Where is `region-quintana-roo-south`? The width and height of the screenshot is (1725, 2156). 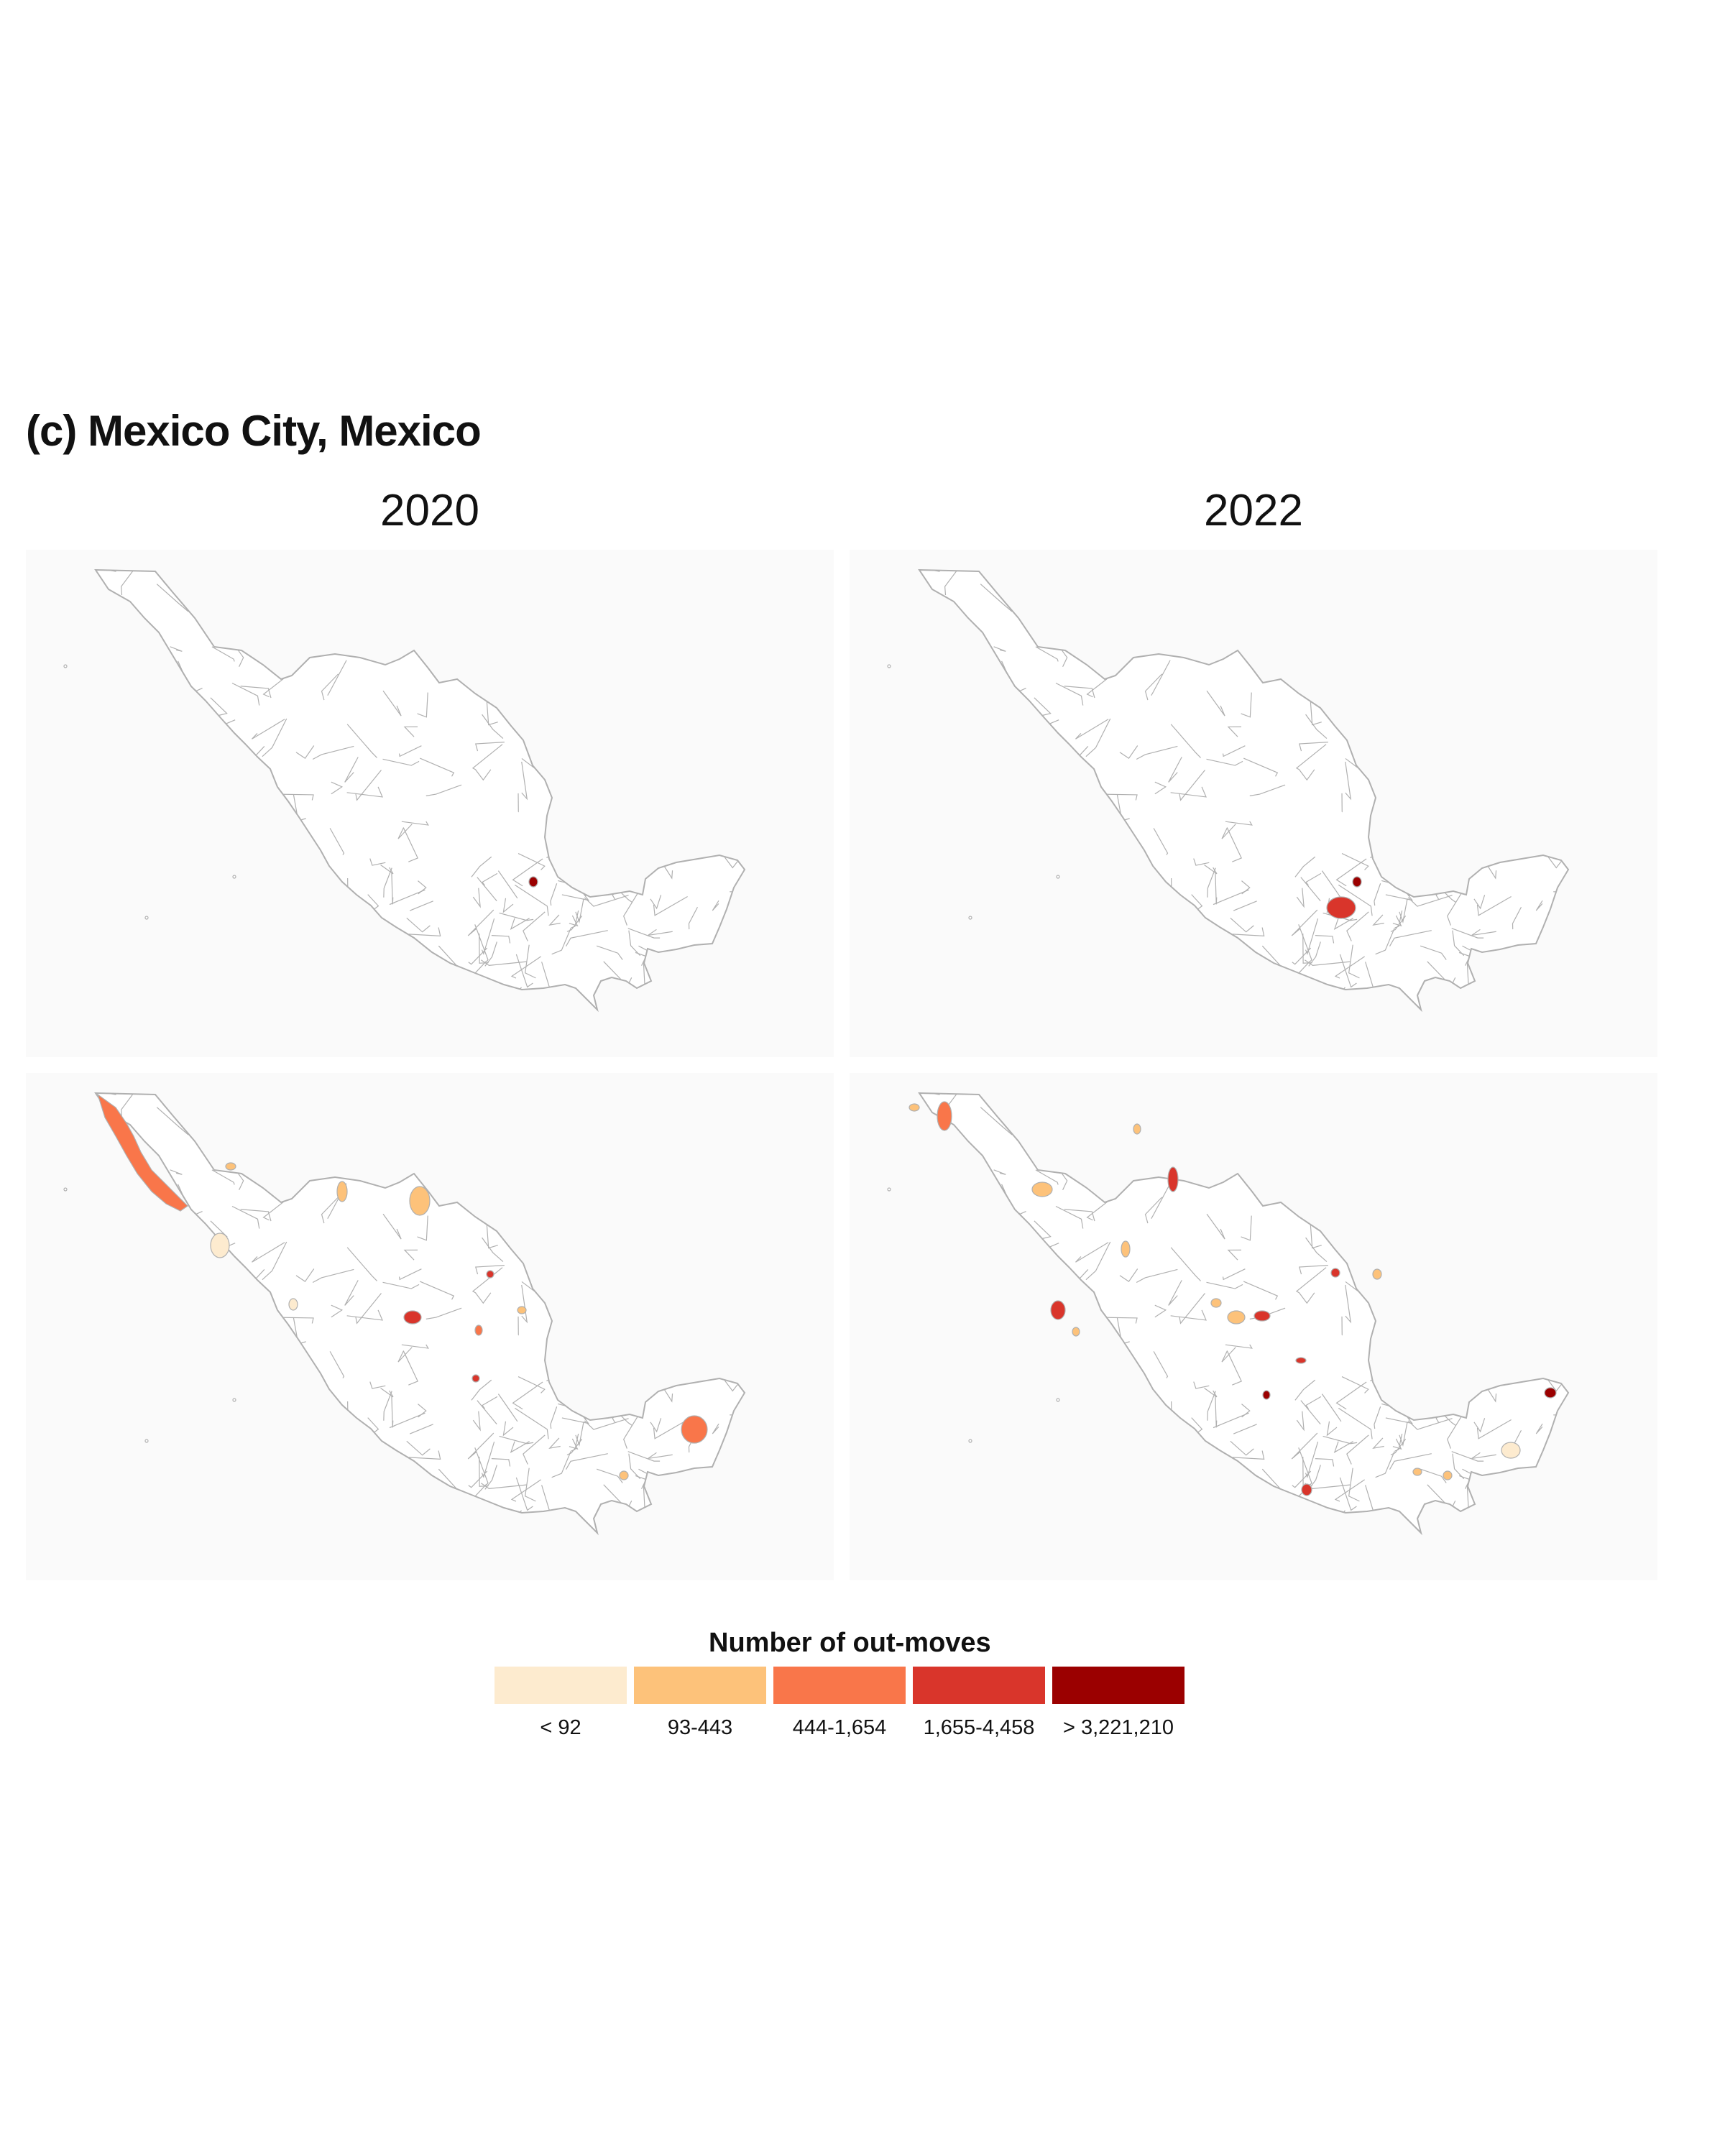 region-quintana-roo-south is located at coordinates (1511, 1450).